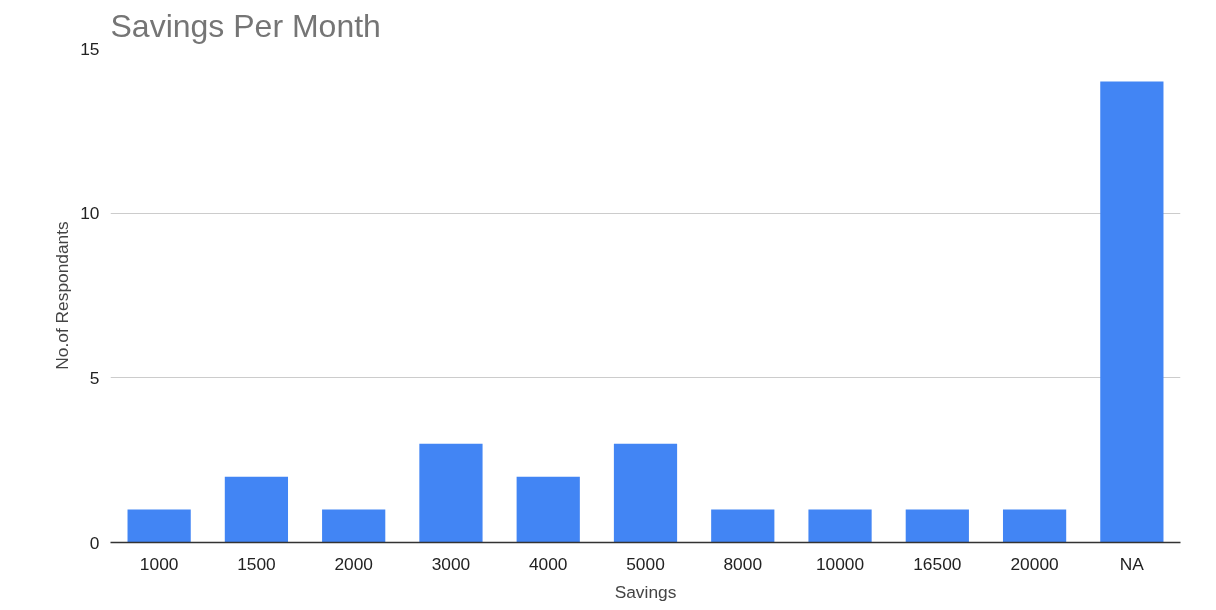 Image resolution: width=1216 pixels, height=610 pixels. Describe the element at coordinates (256, 563) in the screenshot. I see `x-tick-label: 1500` at that location.